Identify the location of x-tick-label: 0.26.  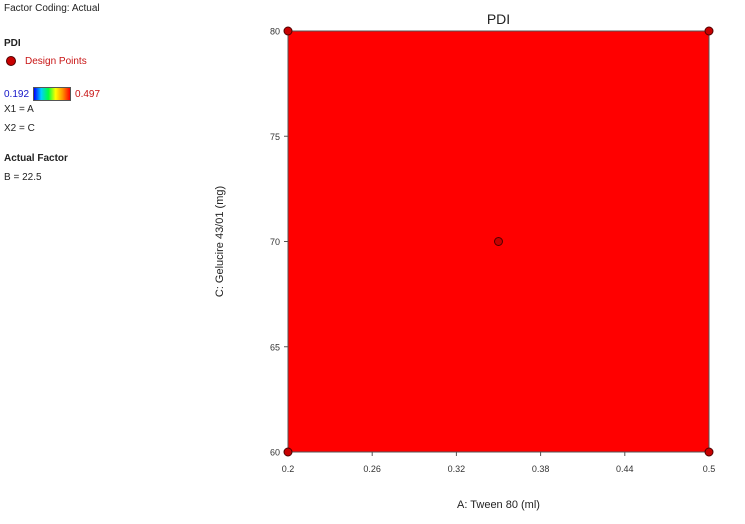
(372, 469).